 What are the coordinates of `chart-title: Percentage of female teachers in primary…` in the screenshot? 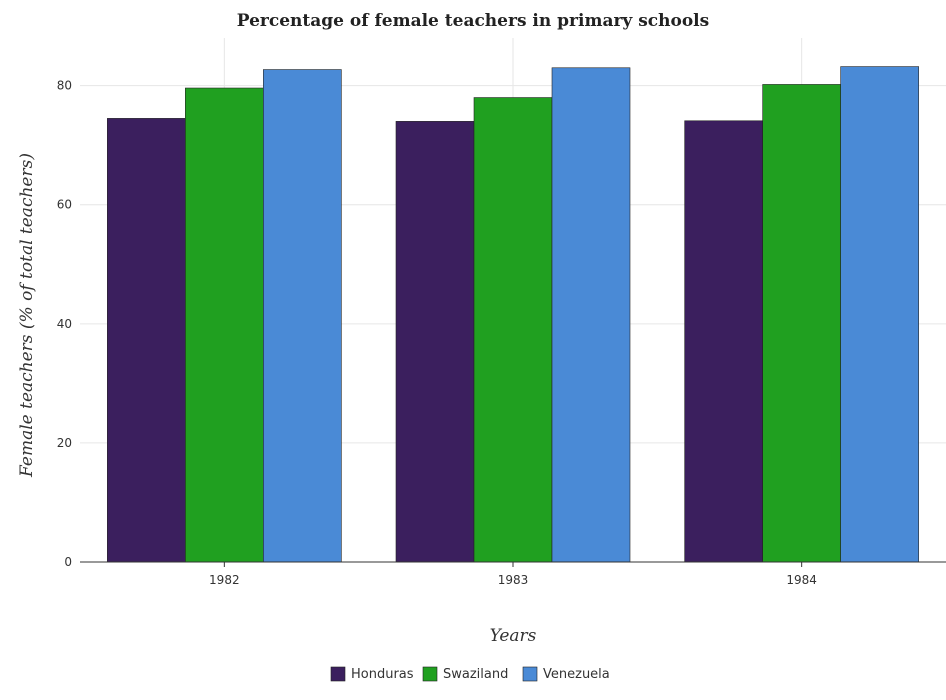 It's located at (473, 21).